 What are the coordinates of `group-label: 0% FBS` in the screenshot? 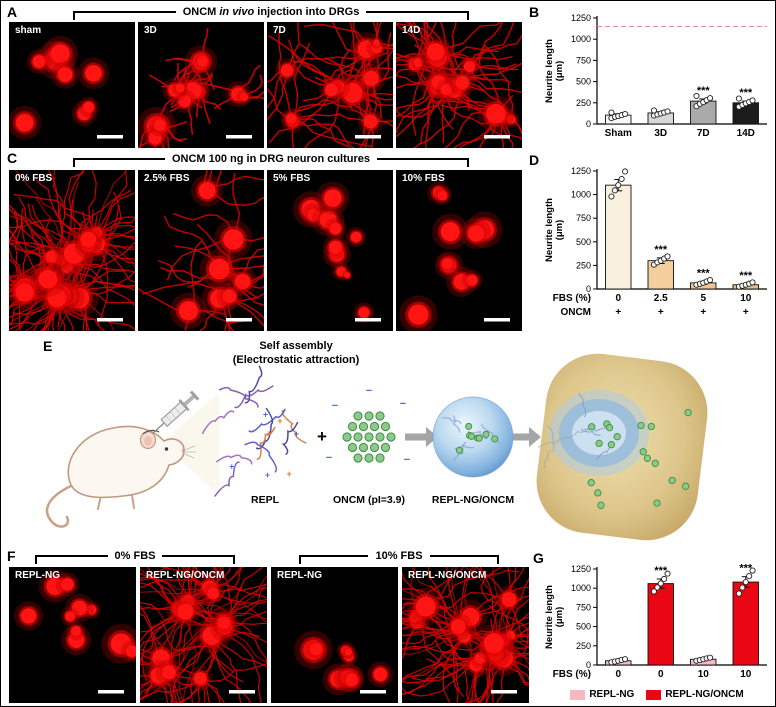 It's located at (135, 556).